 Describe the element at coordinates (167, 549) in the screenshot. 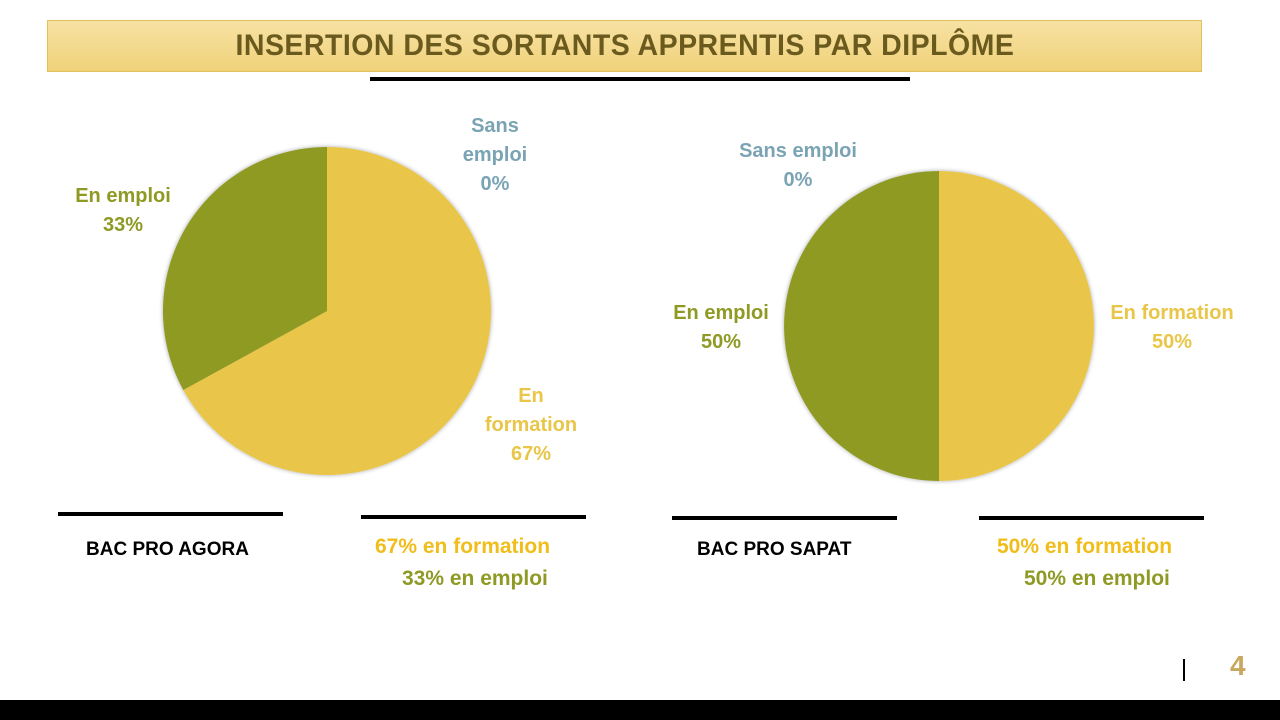

I see `agora-caption: BAC PRO AGORA` at that location.